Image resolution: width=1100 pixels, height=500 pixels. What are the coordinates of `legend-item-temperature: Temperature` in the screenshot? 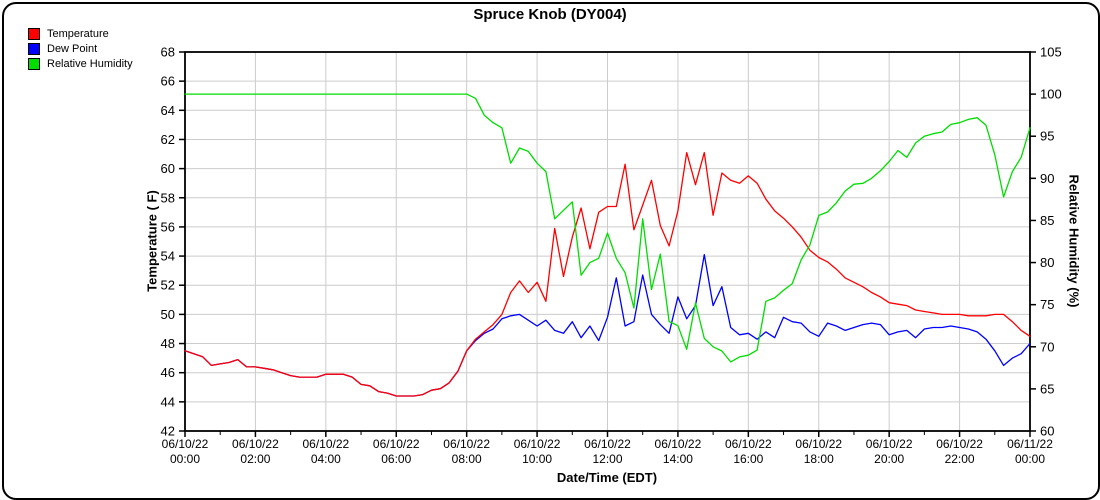 It's located at (80, 33).